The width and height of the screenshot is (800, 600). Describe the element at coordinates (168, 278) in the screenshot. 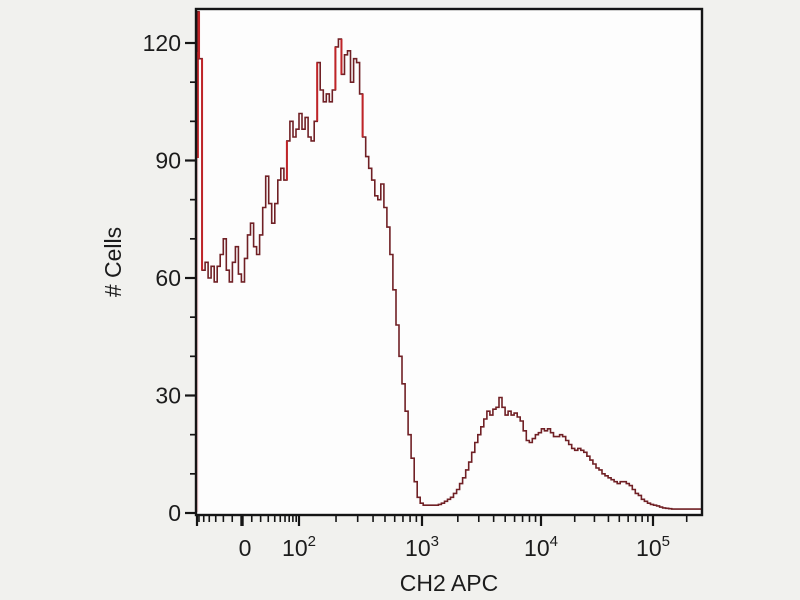

I see `y-tick-label: 60` at that location.